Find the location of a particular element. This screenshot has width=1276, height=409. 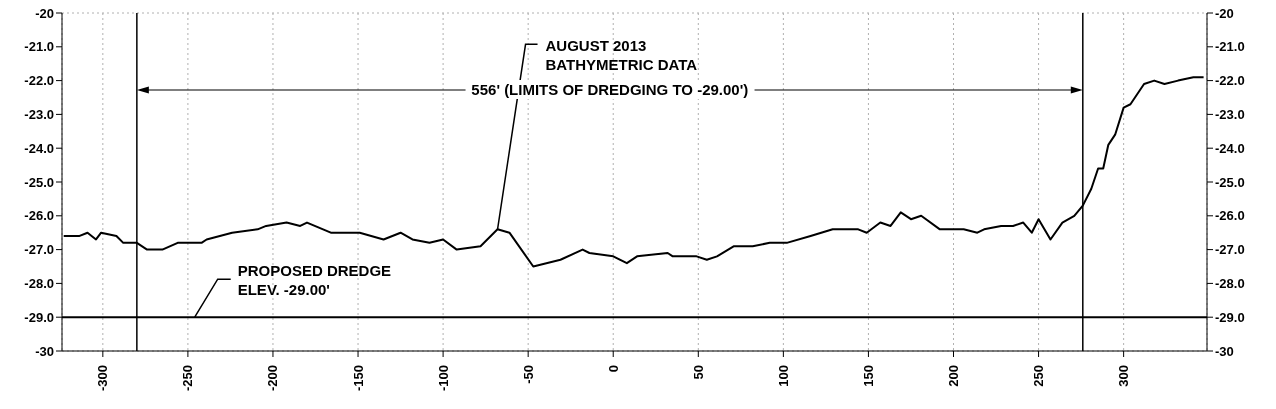

y2-tick-label: -26.0 is located at coordinates (1230, 216).